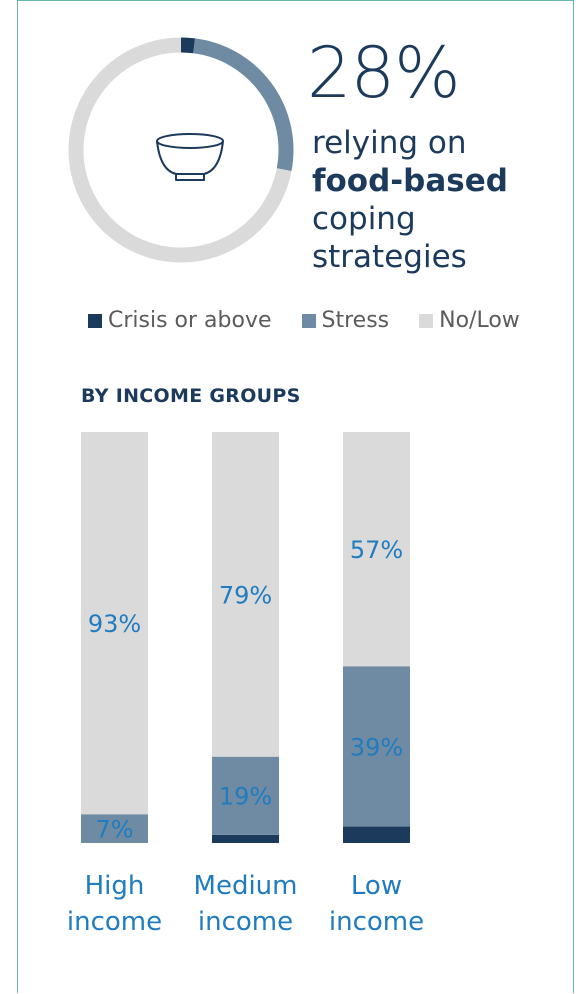 This screenshot has height=994, width=578. Describe the element at coordinates (245, 886) in the screenshot. I see `category-label-line: Medium` at that location.